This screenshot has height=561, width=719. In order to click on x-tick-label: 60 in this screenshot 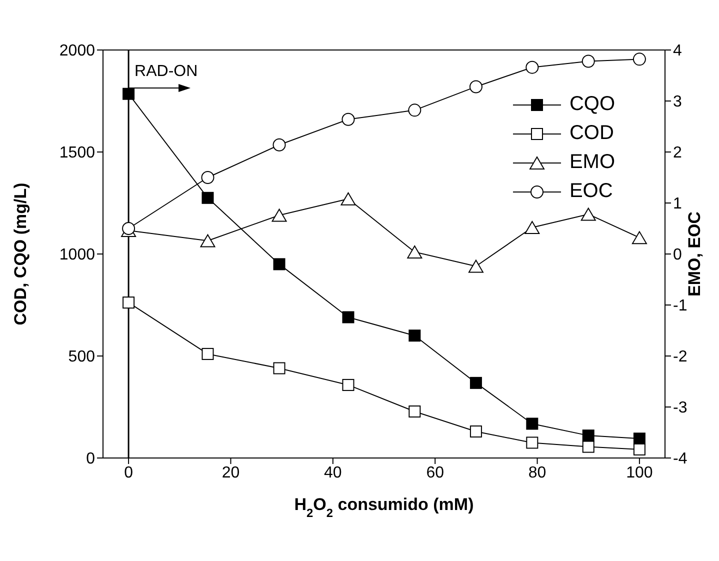, I will do `click(435, 473)`.